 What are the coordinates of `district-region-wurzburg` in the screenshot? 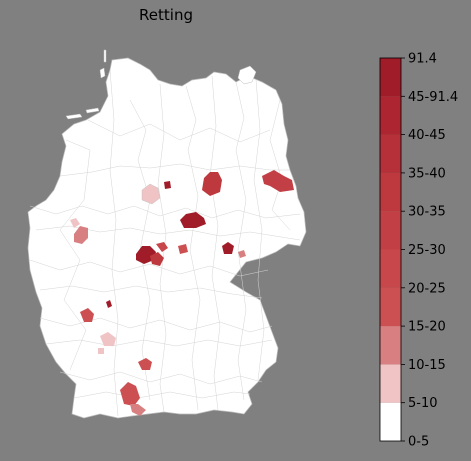 It's located at (108, 339).